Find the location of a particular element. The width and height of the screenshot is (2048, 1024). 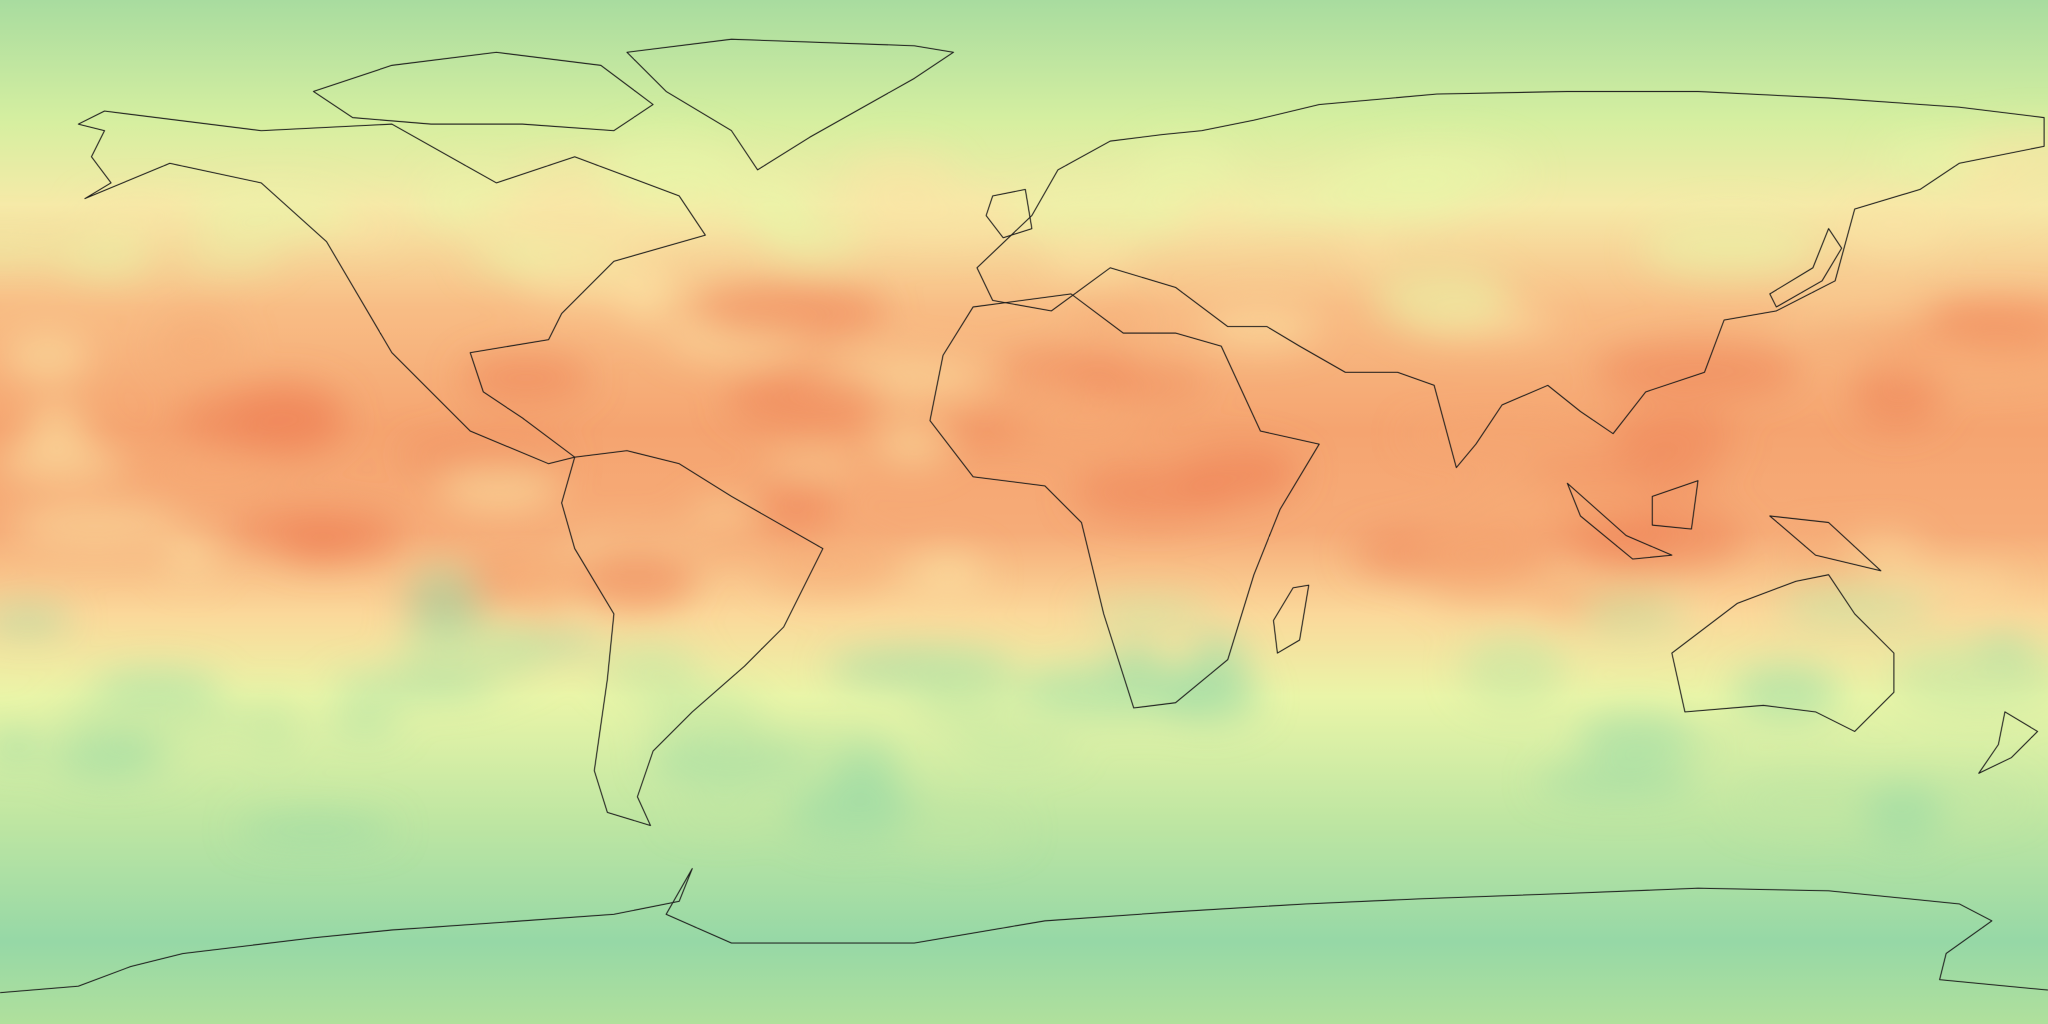

coastline-australia is located at coordinates (1783, 653).